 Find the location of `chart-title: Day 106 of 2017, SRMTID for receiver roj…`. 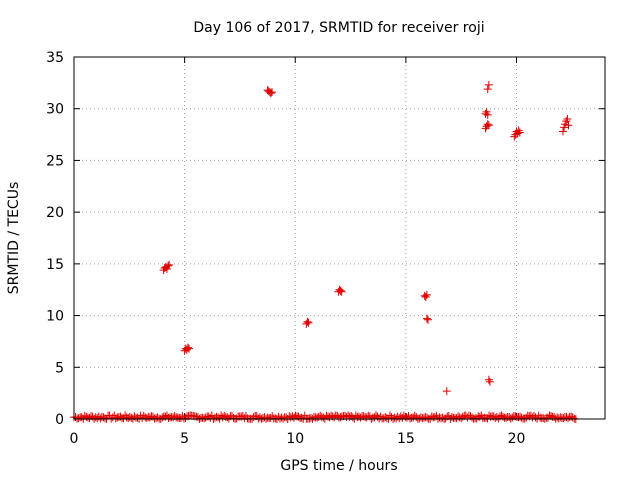

chart-title: Day 106 of 2017, SRMTID for receiver roj… is located at coordinates (338, 28).